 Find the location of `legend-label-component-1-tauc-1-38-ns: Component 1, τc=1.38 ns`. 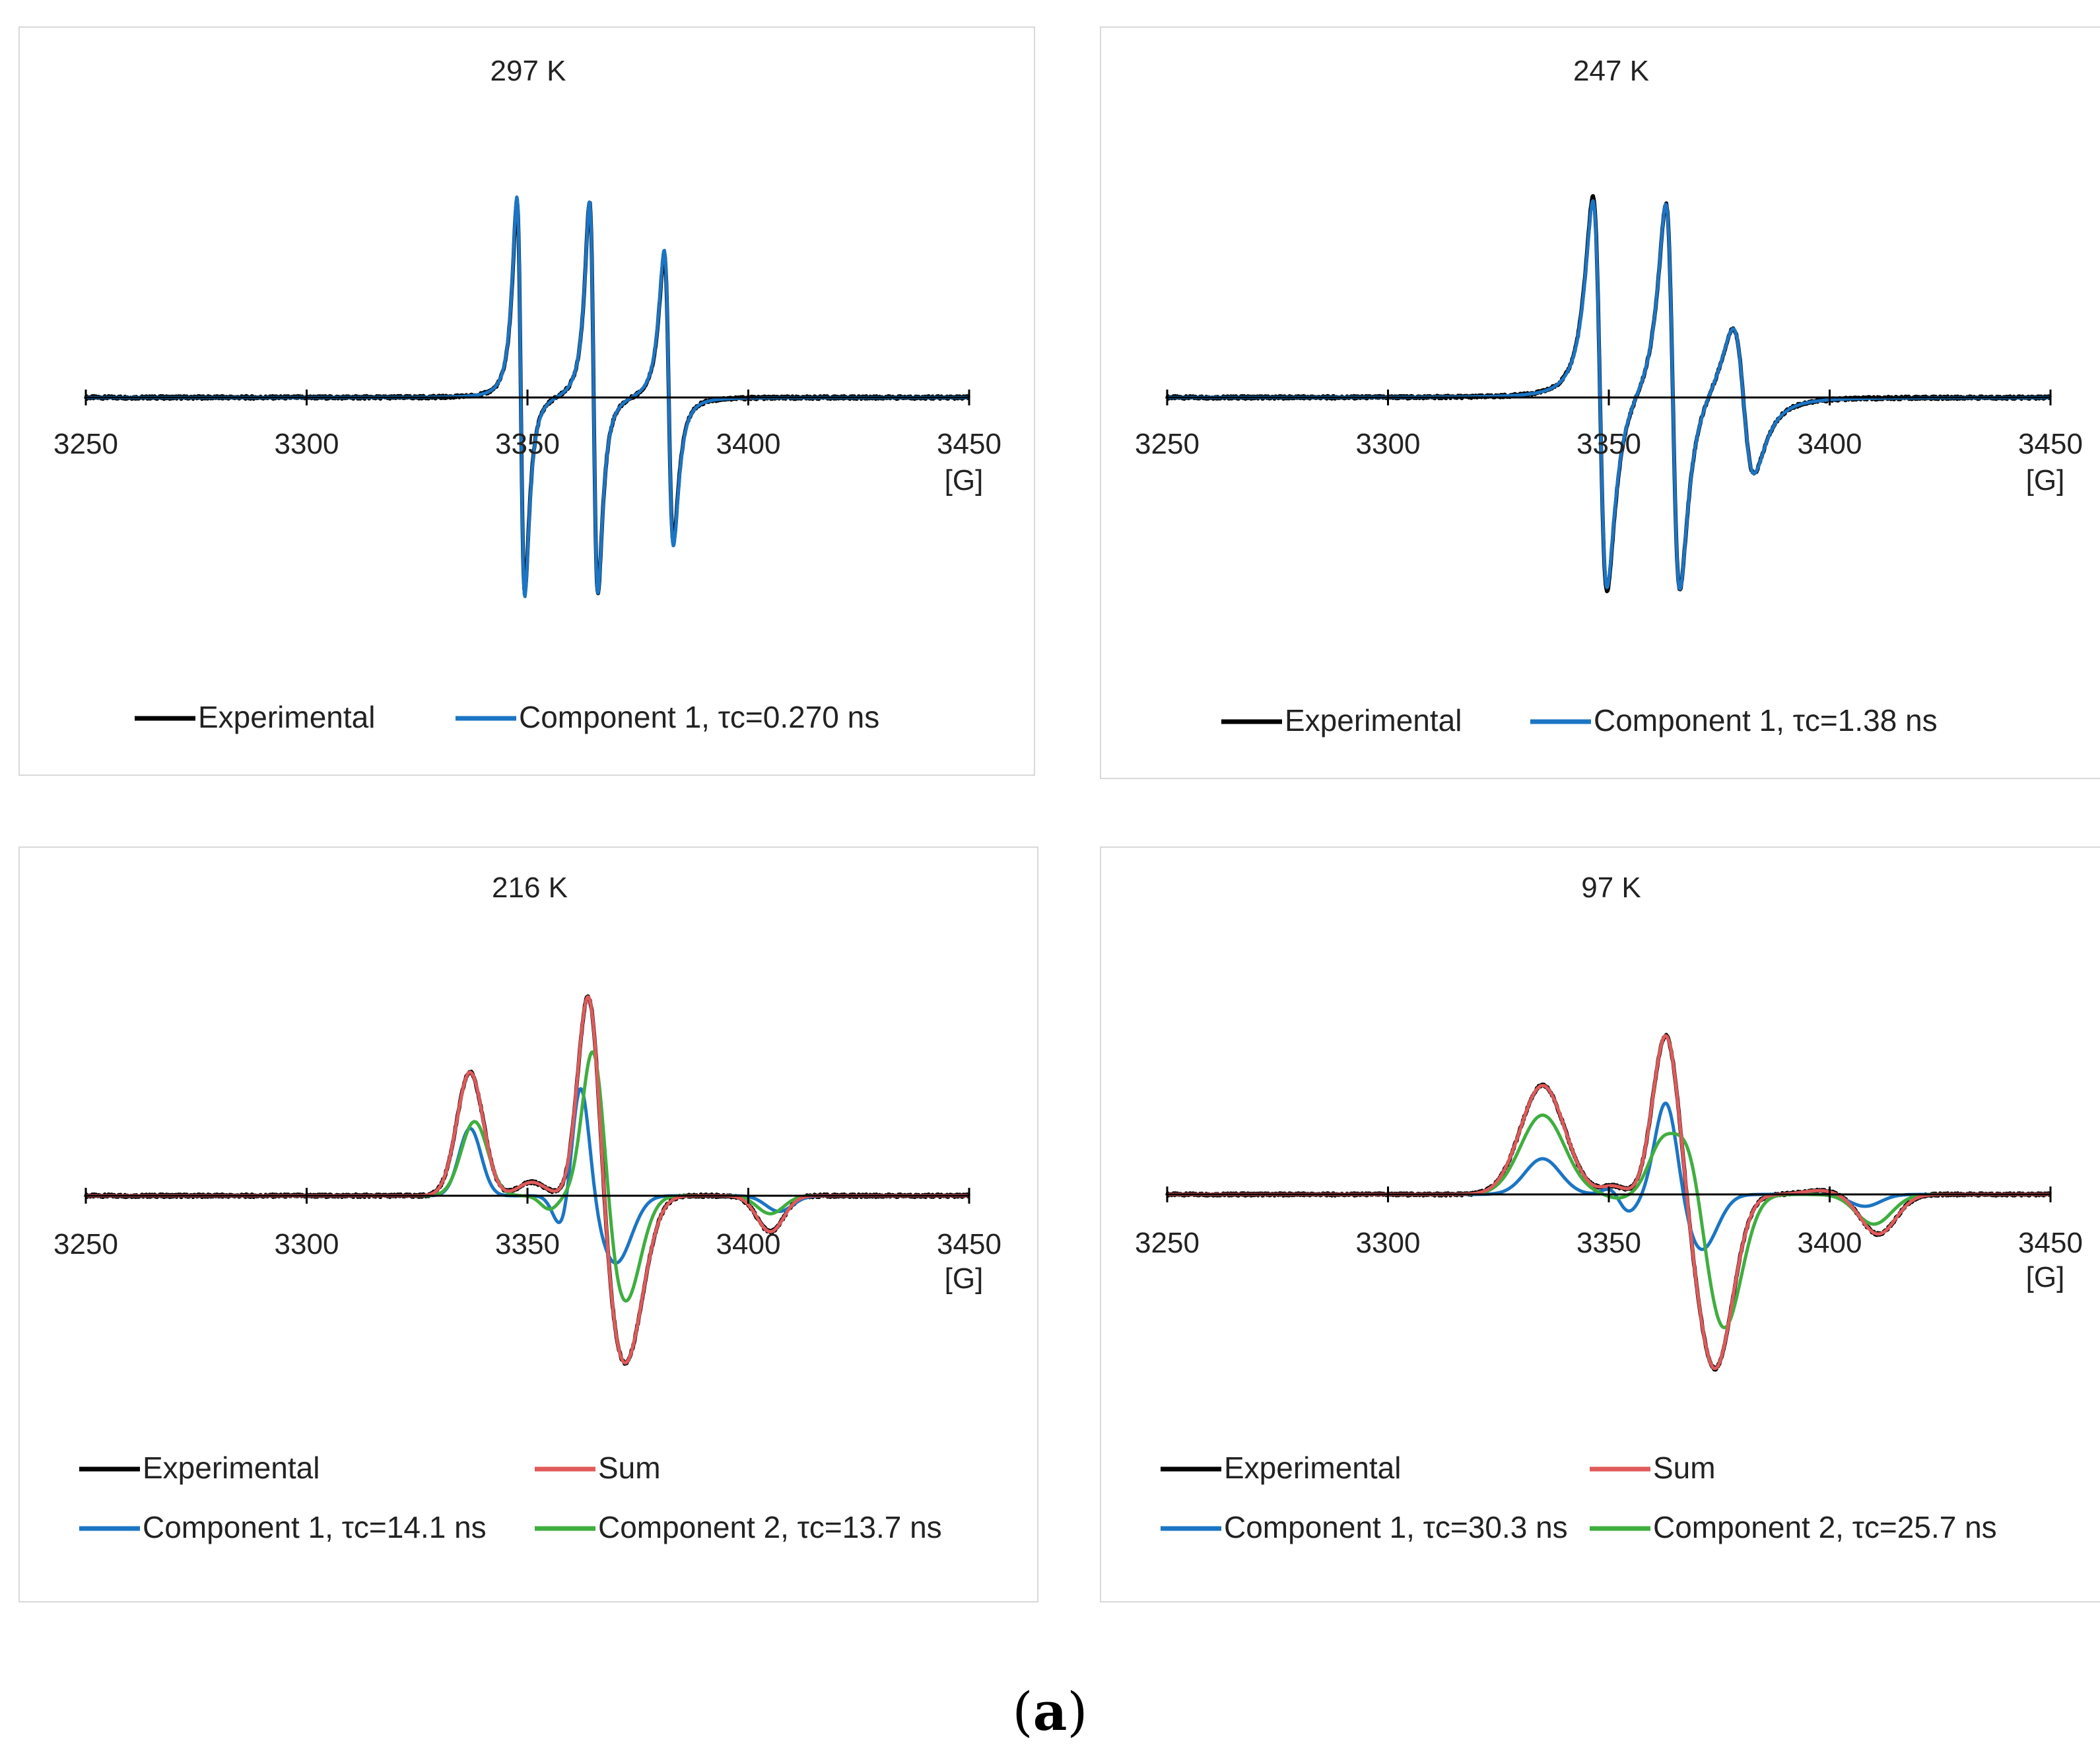

legend-label-component-1-tauc-1-38-ns: Component 1, τc=1.38 ns is located at coordinates (1766, 721).